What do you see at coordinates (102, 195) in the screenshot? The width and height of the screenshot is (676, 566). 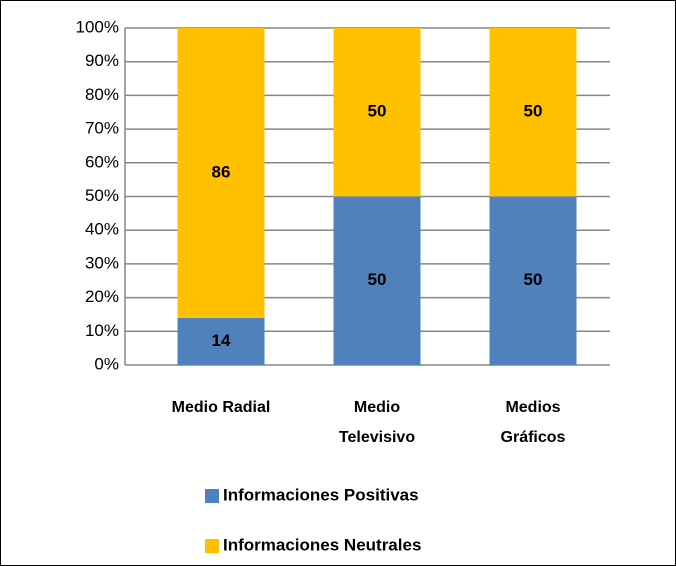 I see `y-tick-label: 50%` at bounding box center [102, 195].